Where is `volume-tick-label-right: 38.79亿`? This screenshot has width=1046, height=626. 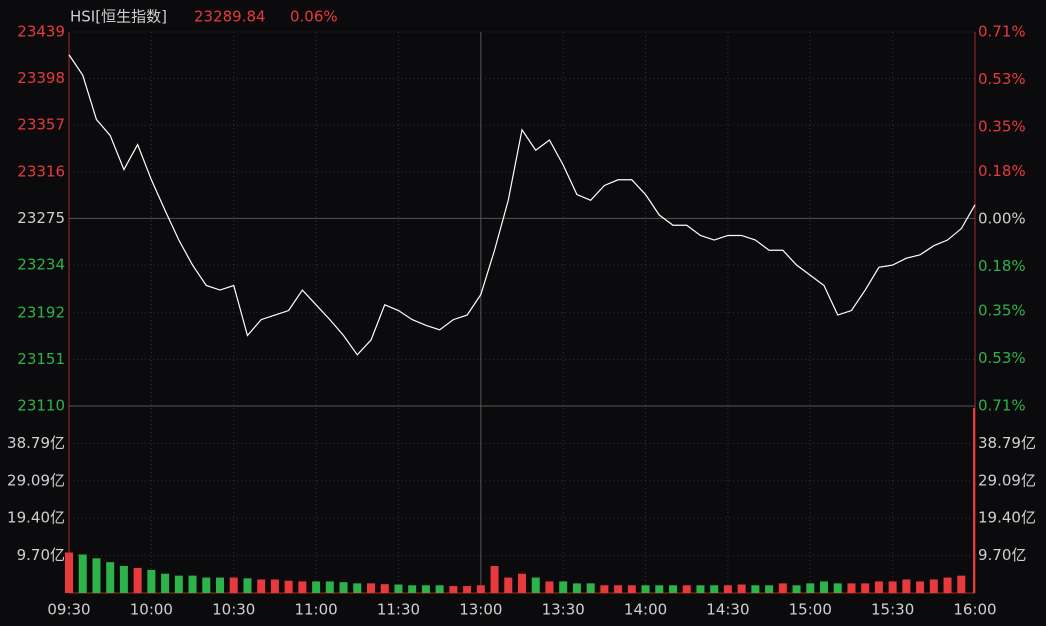
volume-tick-label-right: 38.79亿 is located at coordinates (1007, 443).